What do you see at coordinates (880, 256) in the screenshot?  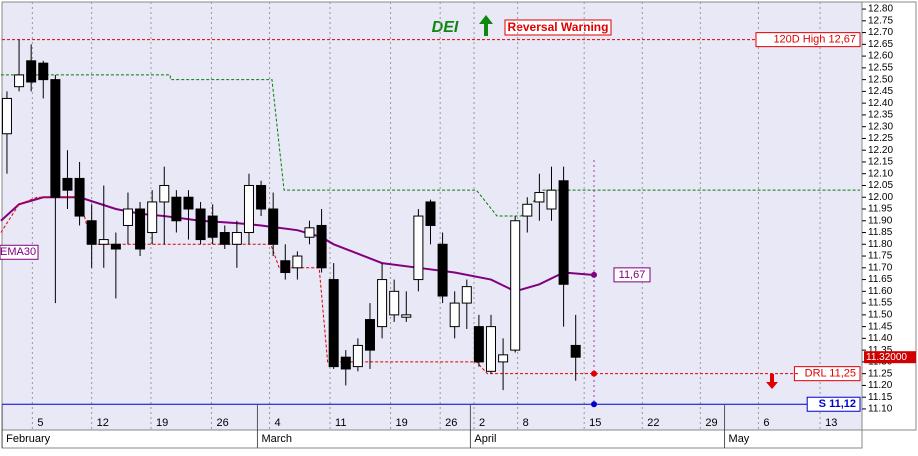 I see `y-tick-label: 11.75` at bounding box center [880, 256].